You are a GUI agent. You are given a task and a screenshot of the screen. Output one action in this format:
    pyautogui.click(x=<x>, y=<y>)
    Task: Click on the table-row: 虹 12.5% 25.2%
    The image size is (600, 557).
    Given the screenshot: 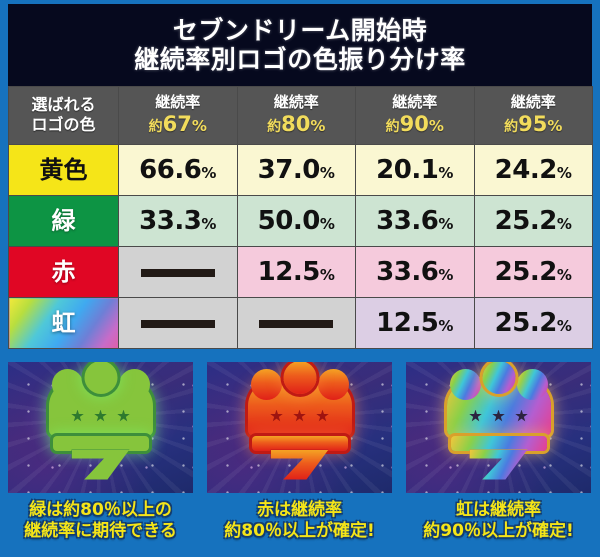 What is the action you would take?
    pyautogui.click(x=300, y=323)
    